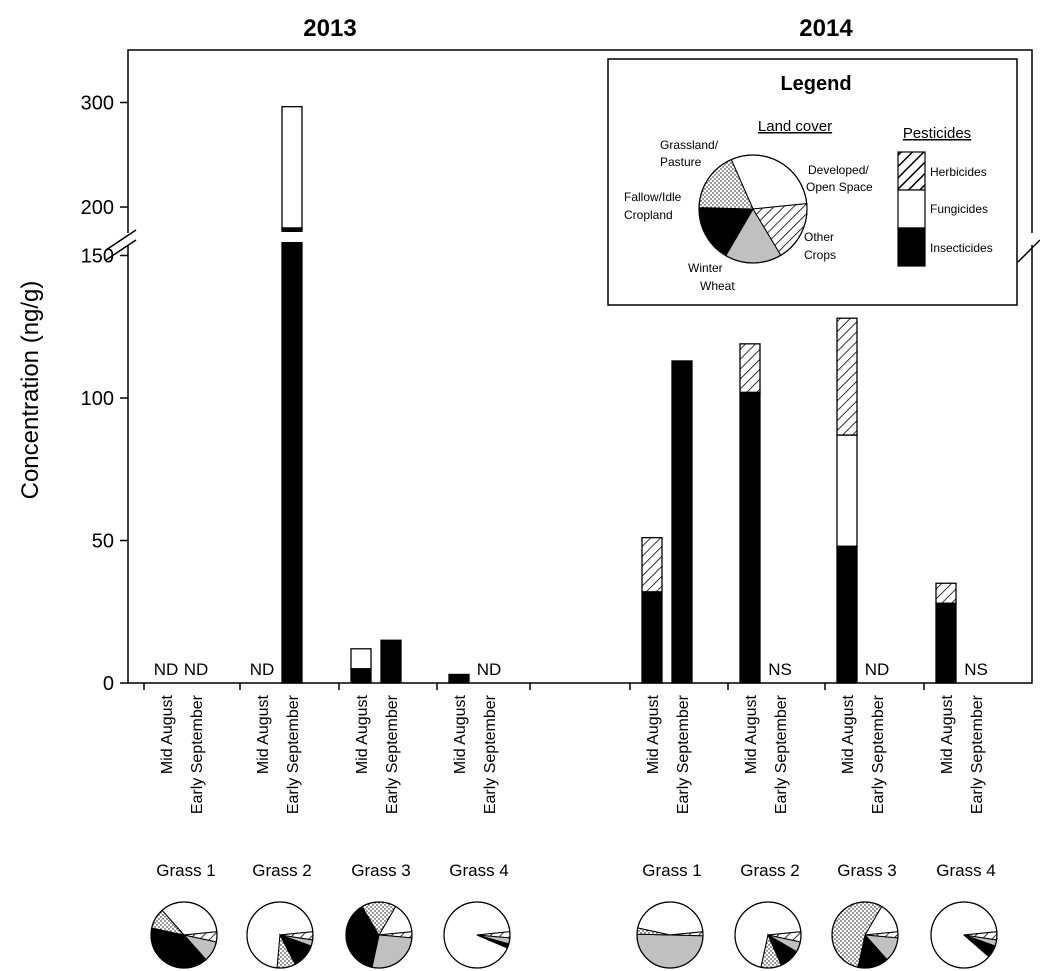 The height and width of the screenshot is (971, 1040). I want to click on y-tick-label: 150, so click(97, 257).